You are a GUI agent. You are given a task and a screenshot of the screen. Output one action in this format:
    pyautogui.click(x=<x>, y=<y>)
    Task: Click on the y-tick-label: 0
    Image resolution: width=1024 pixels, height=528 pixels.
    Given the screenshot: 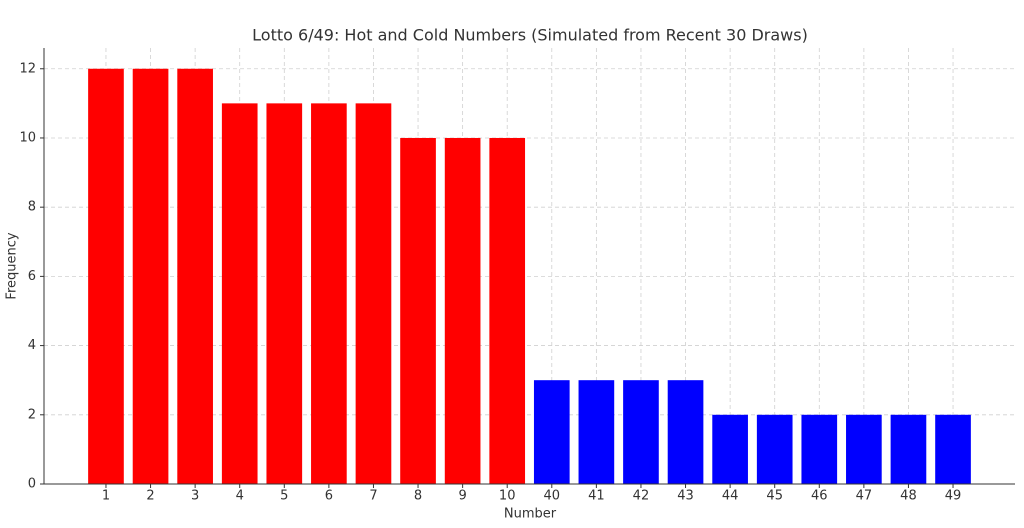 What is the action you would take?
    pyautogui.click(x=32, y=484)
    